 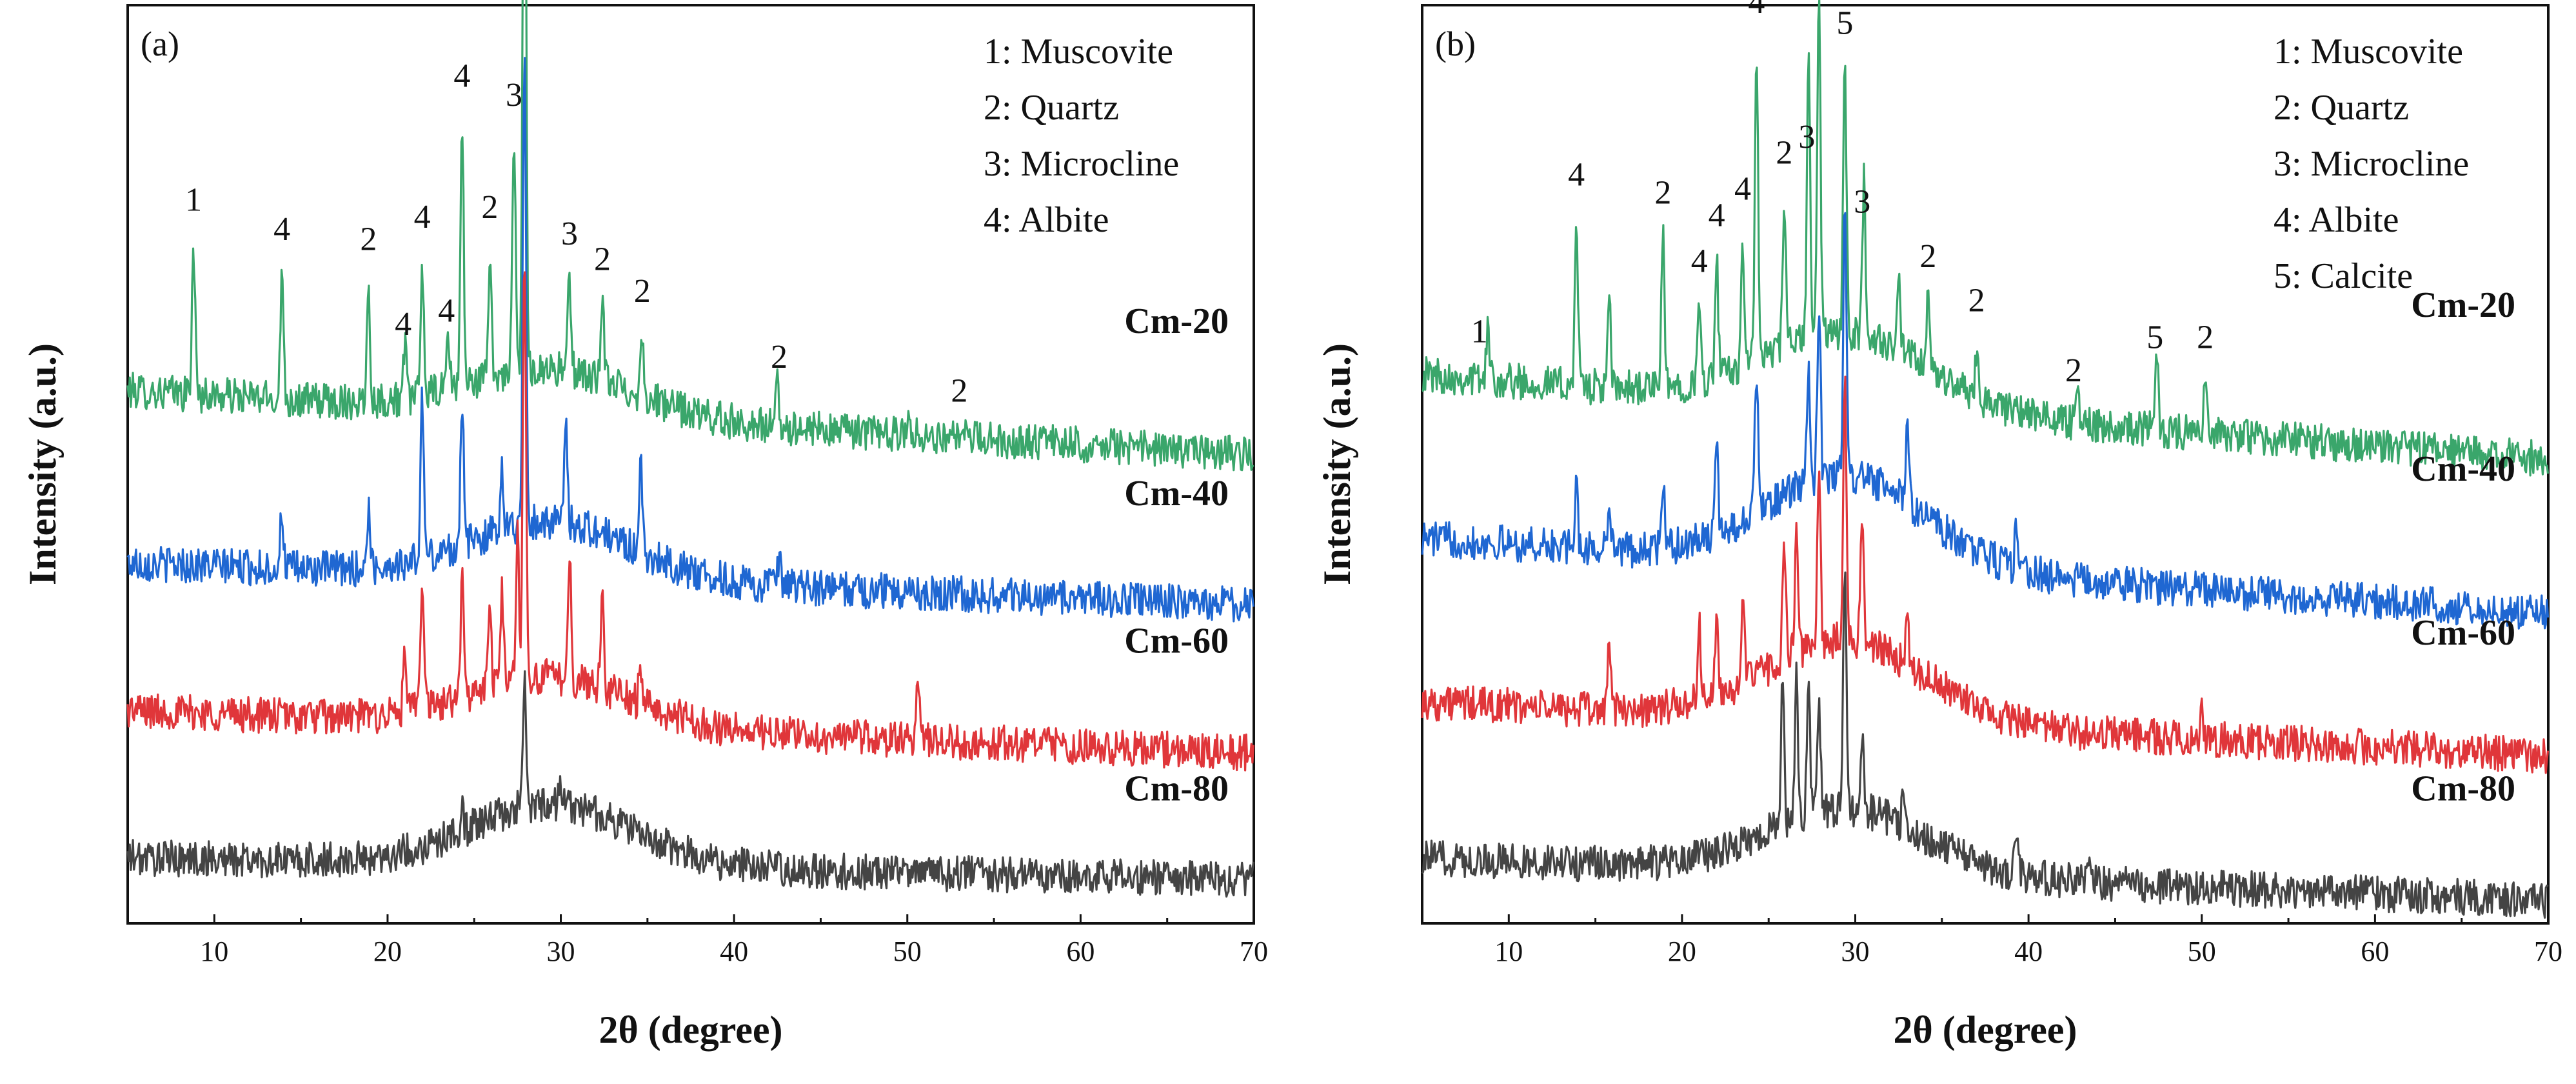 I want to click on panel-label: (b), so click(x=1455, y=44).